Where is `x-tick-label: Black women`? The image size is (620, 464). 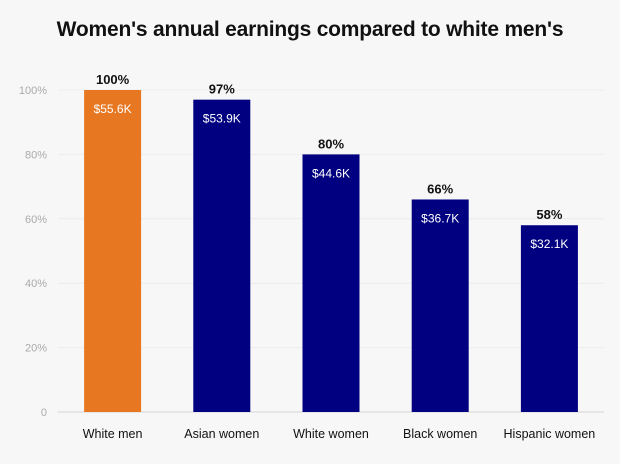 x-tick-label: Black women is located at coordinates (440, 434).